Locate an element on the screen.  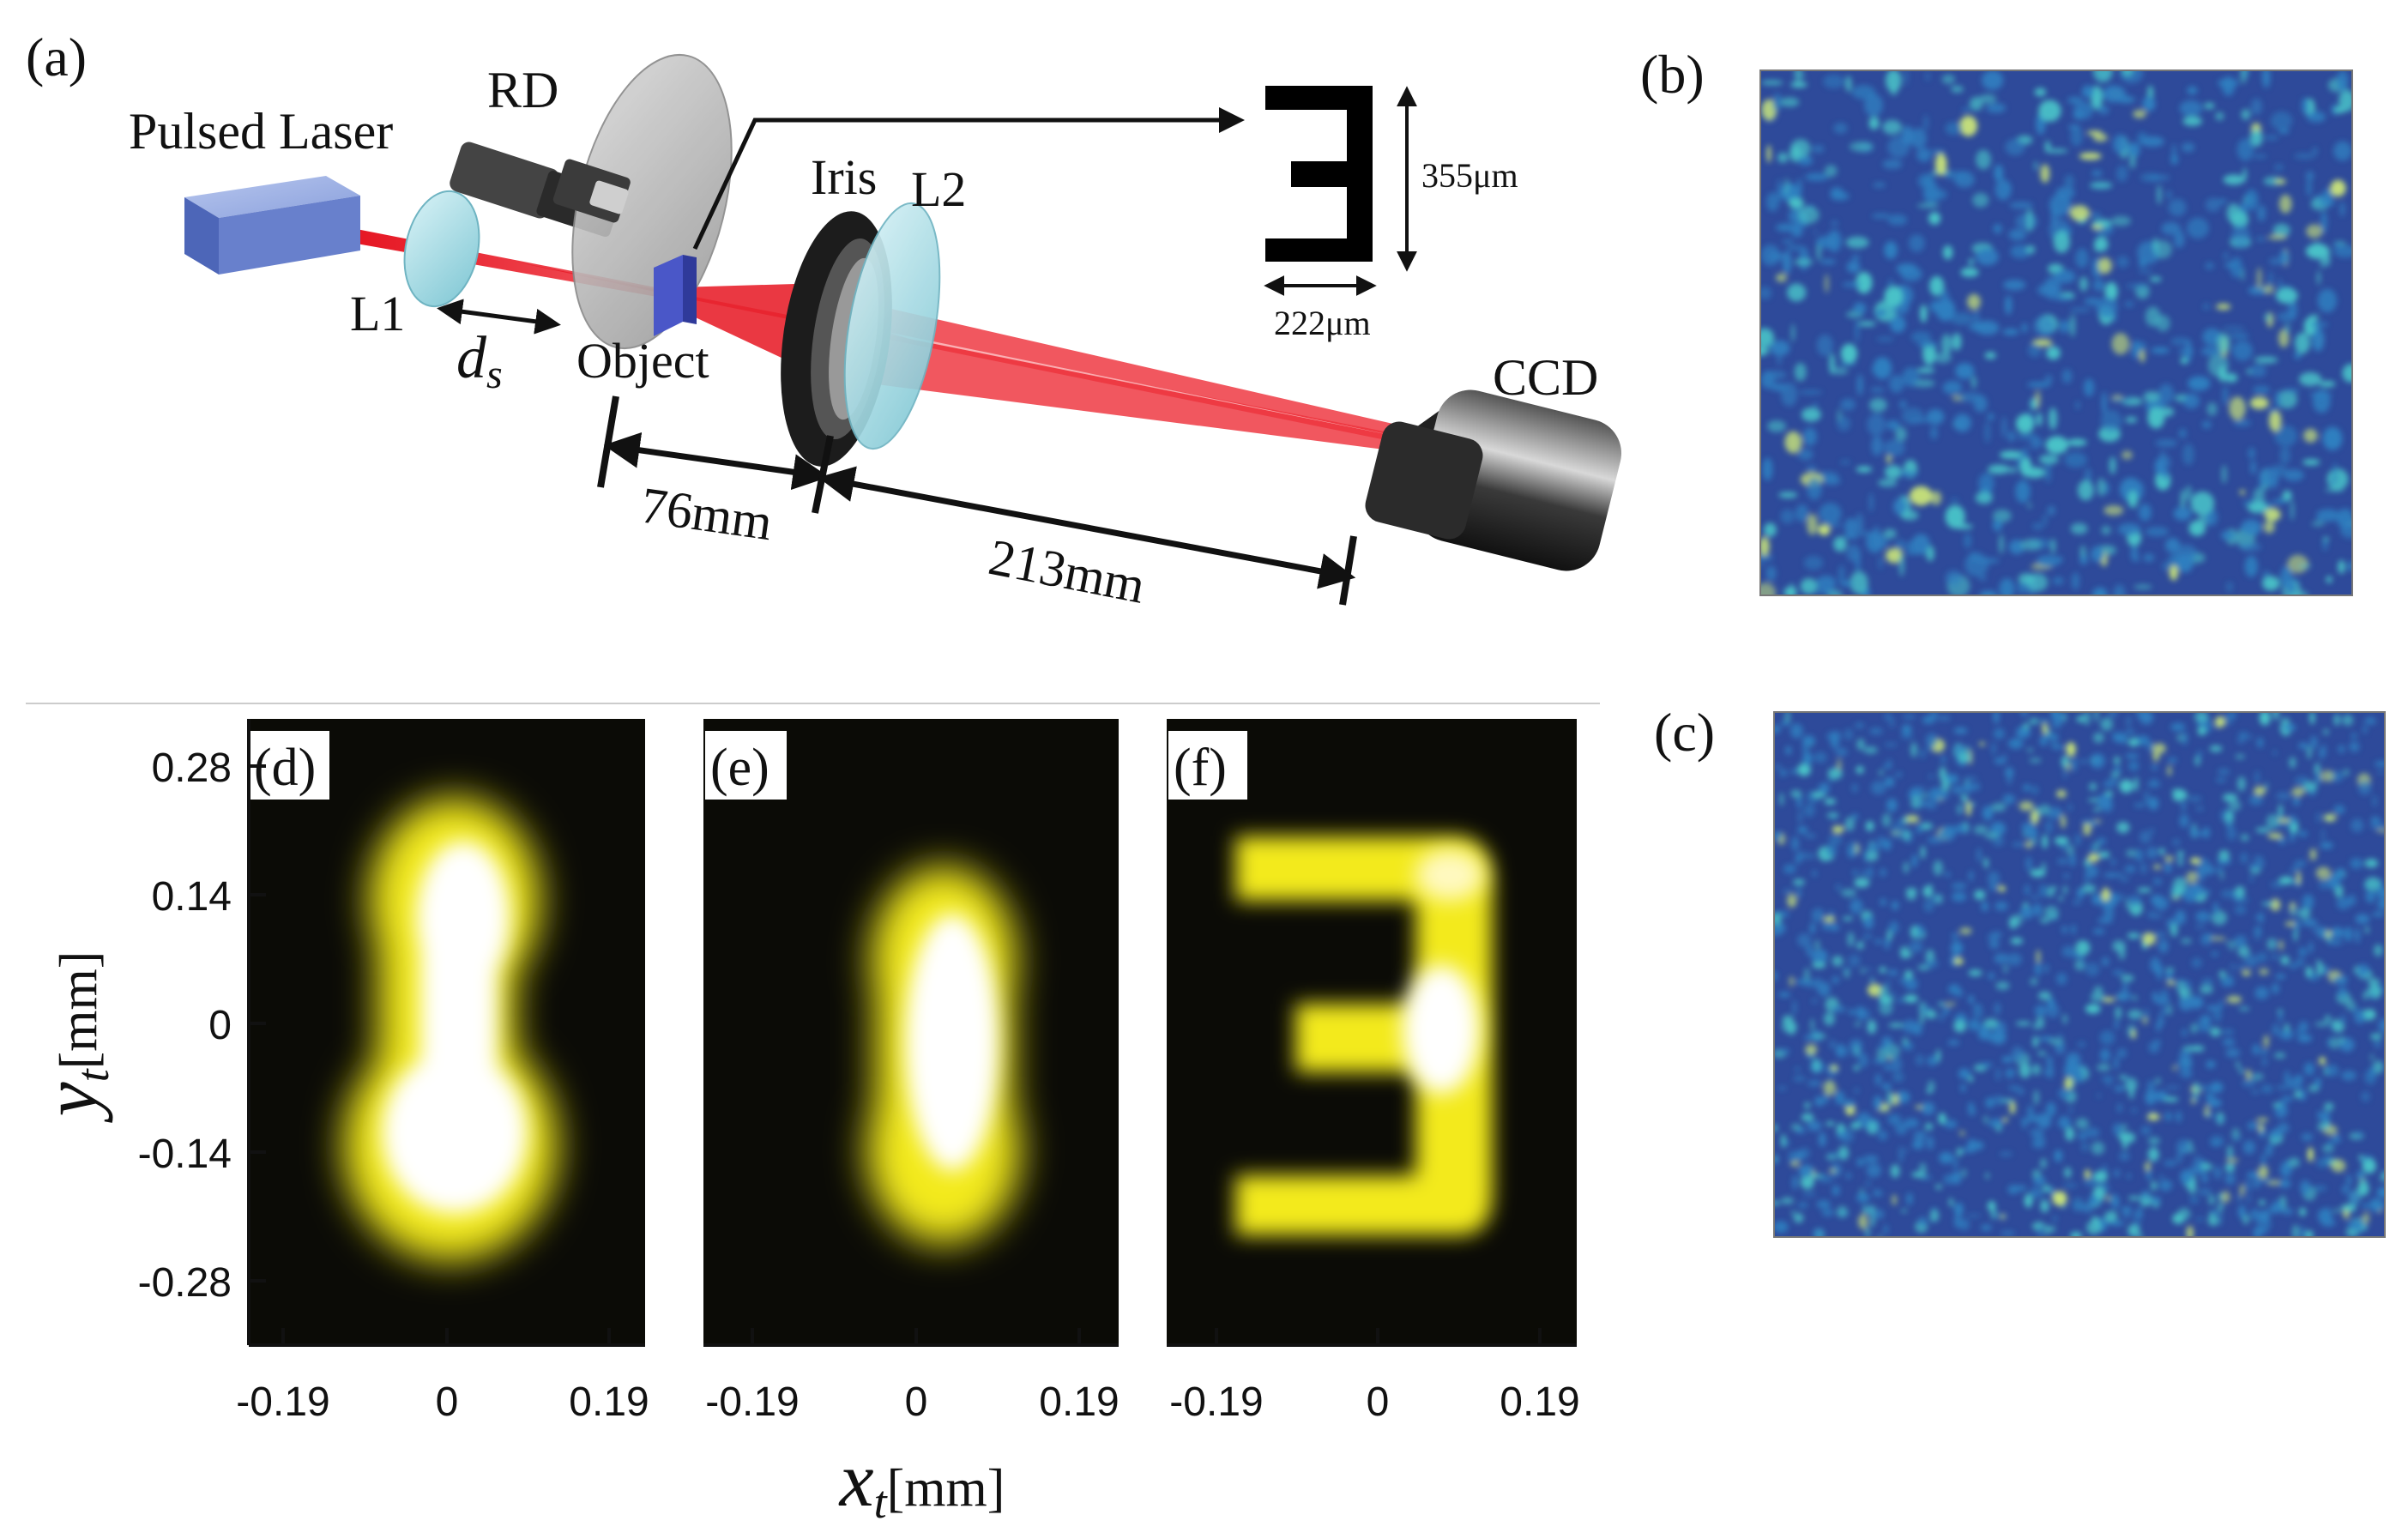
x-tick-label: 0.19 is located at coordinates (609, 1402).